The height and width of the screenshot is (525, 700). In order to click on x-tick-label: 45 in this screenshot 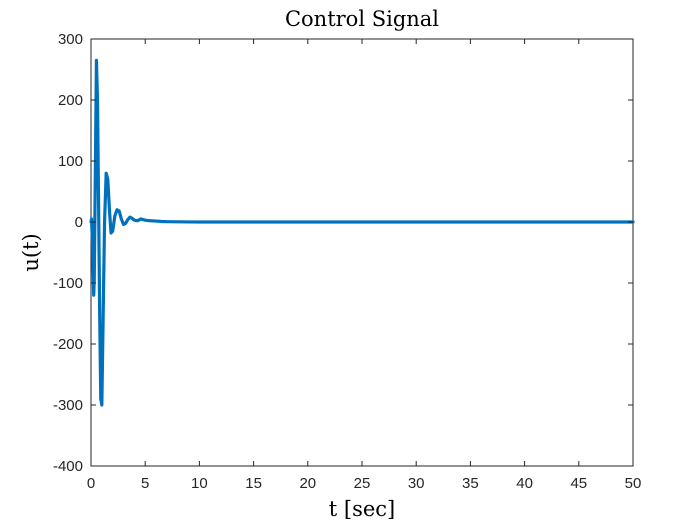, I will do `click(578, 483)`.